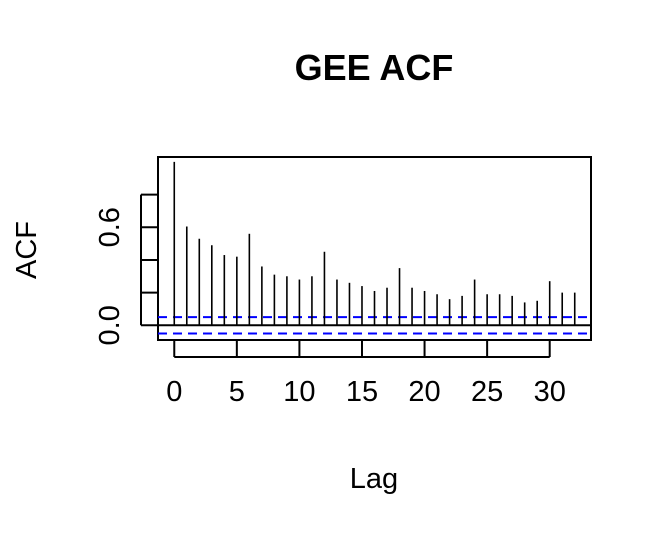 The height and width of the screenshot is (537, 672). Describe the element at coordinates (27, 250) in the screenshot. I see `y-axis-label: ACF` at that location.